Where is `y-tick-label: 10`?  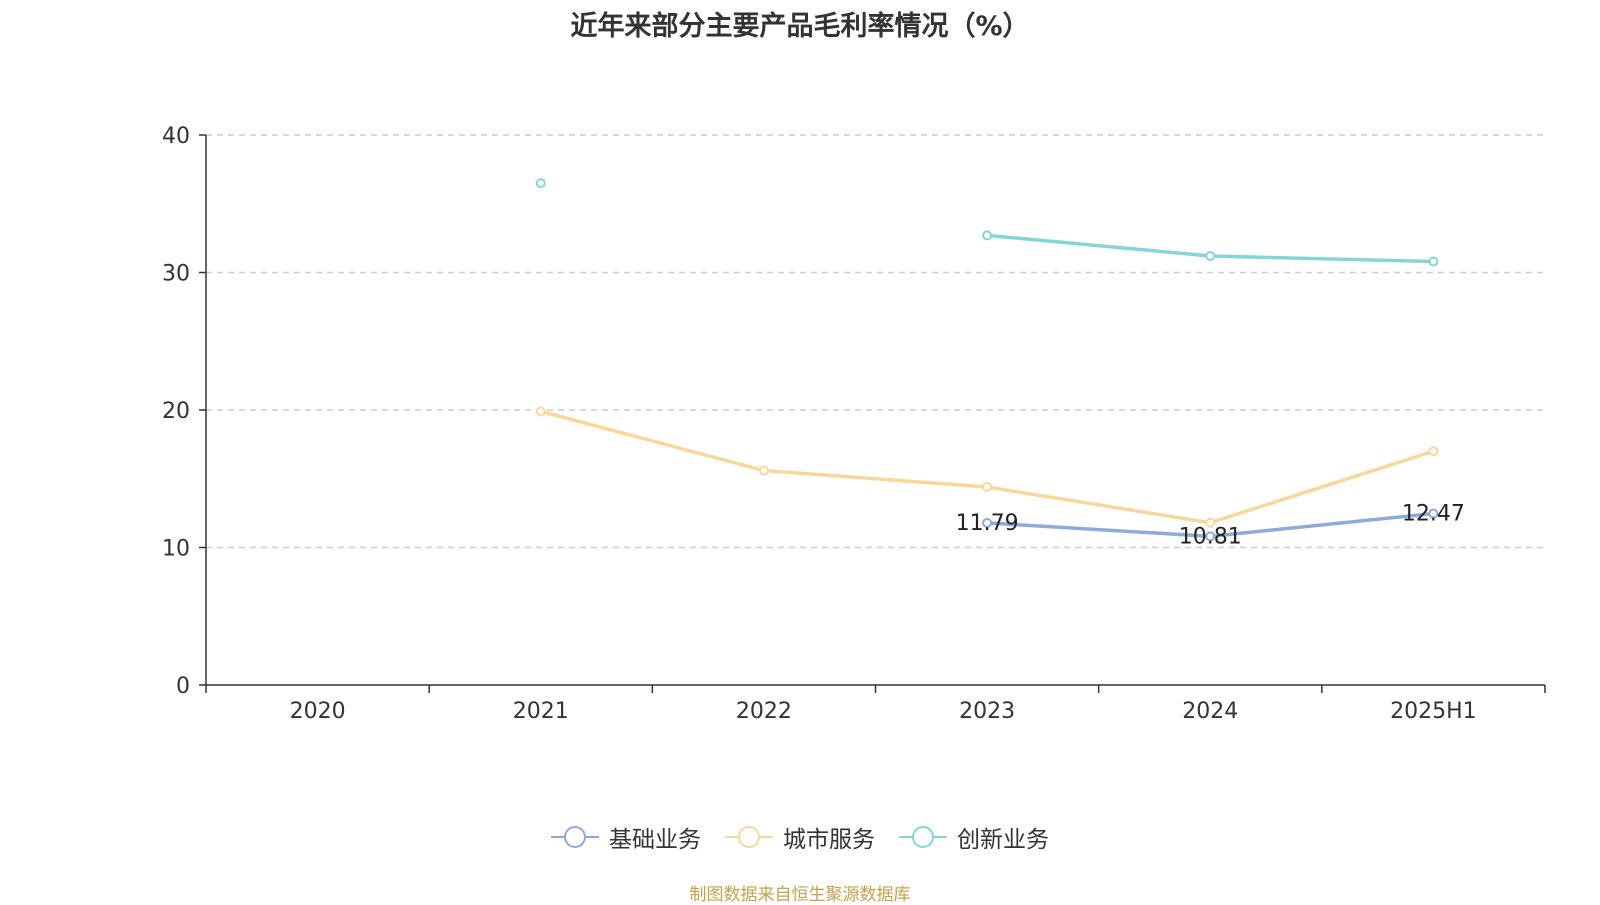 y-tick-label: 10 is located at coordinates (176, 549).